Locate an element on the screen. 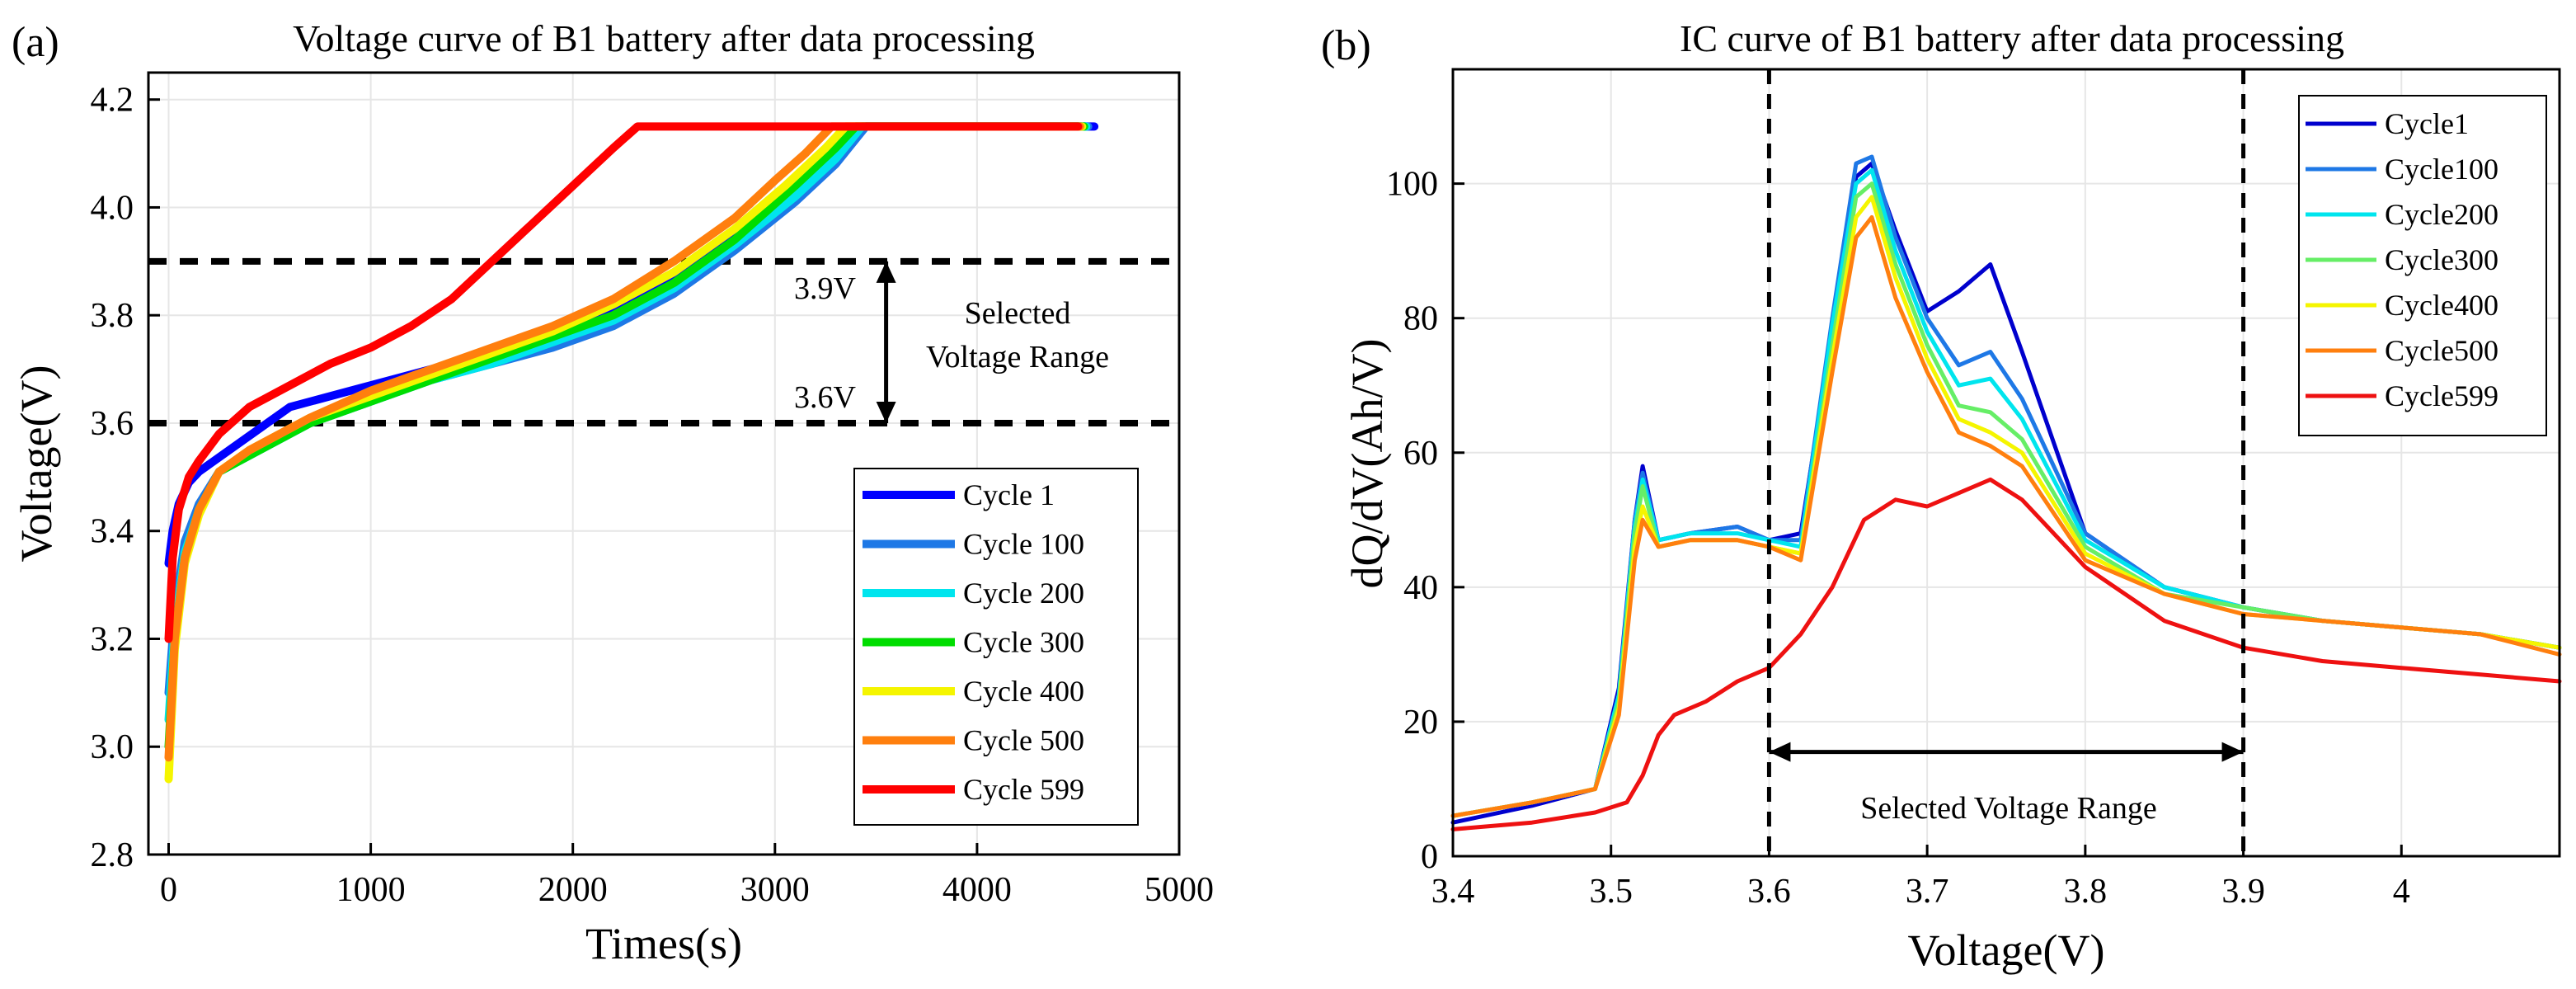 This screenshot has height=989, width=2576. x-tick-label: 3.8 is located at coordinates (2086, 892).